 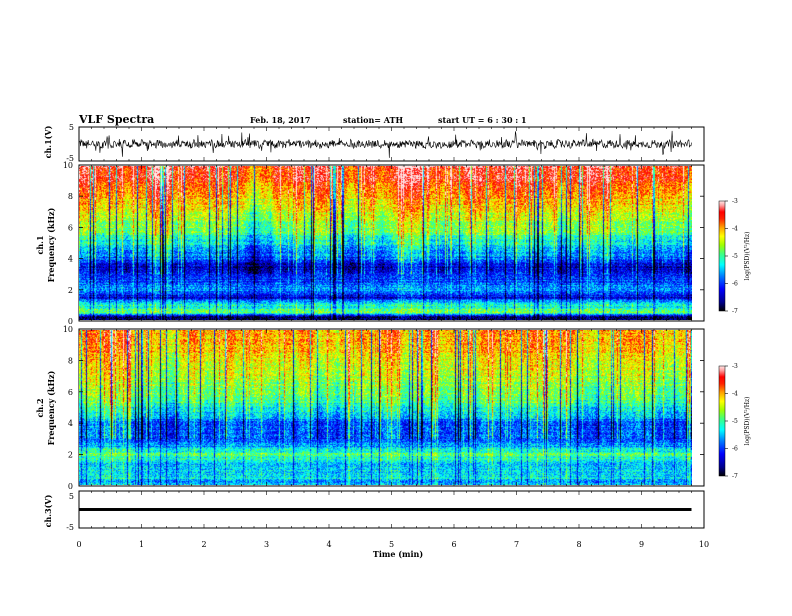 I want to click on x-tick-label: 1, so click(x=141, y=544).